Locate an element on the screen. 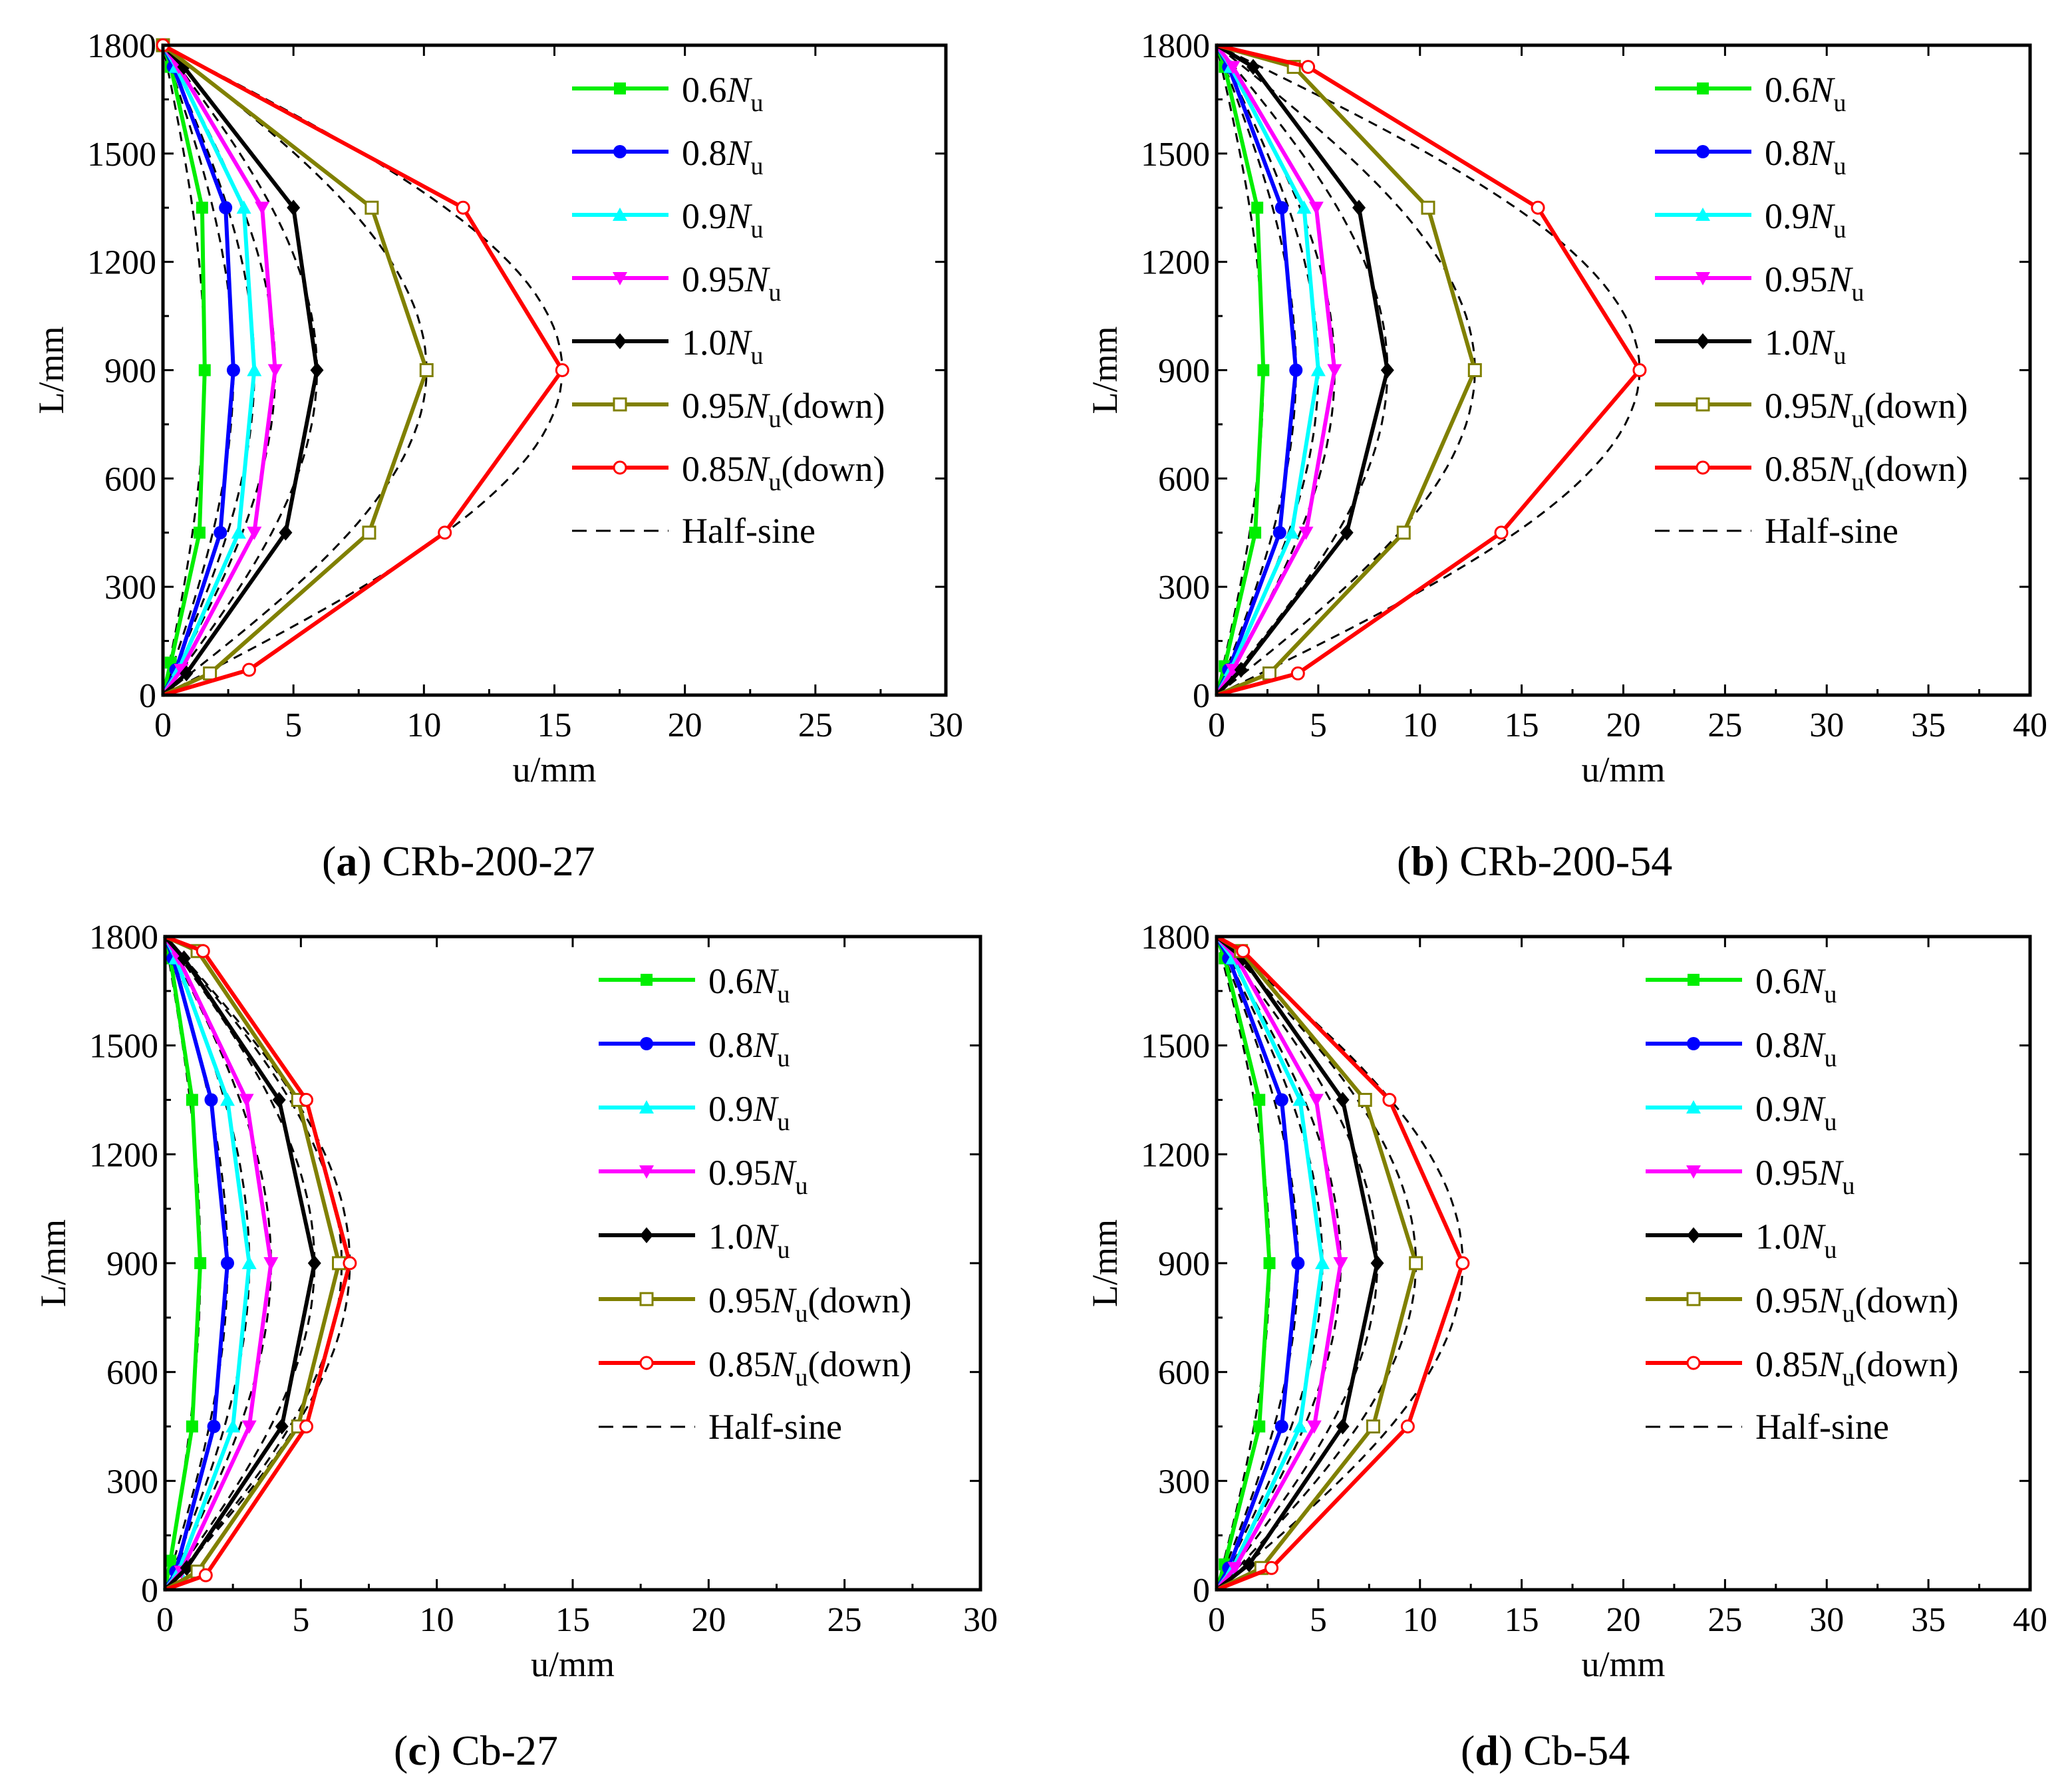 Image resolution: width=2072 pixels, height=1782 pixels. x-tick-label: 35 is located at coordinates (1928, 725).